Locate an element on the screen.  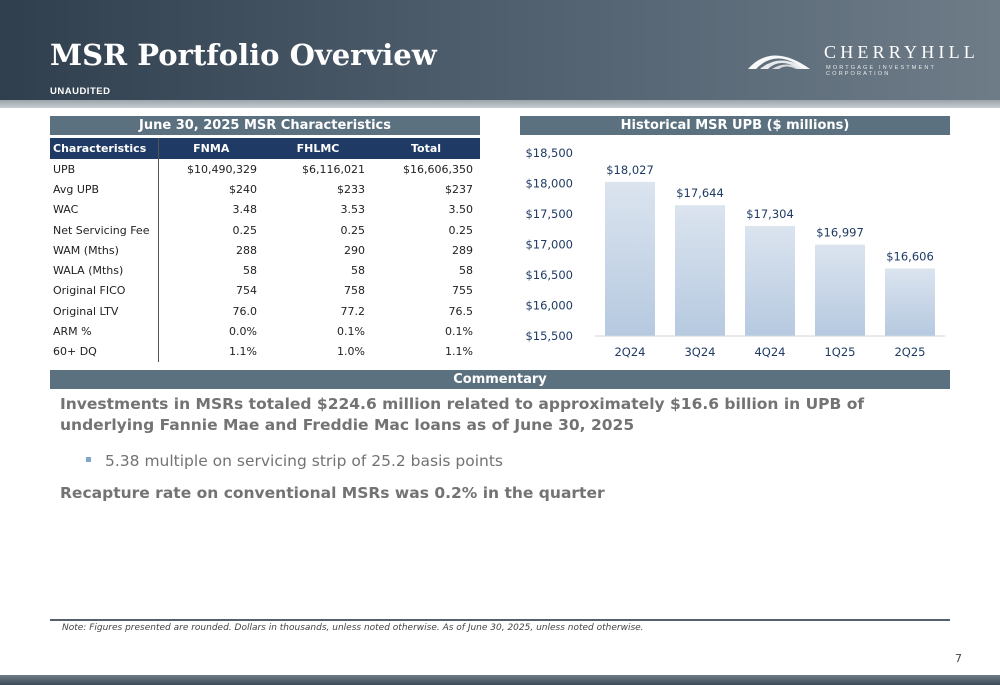
table-cell: 3.50 is located at coordinates (461, 210).